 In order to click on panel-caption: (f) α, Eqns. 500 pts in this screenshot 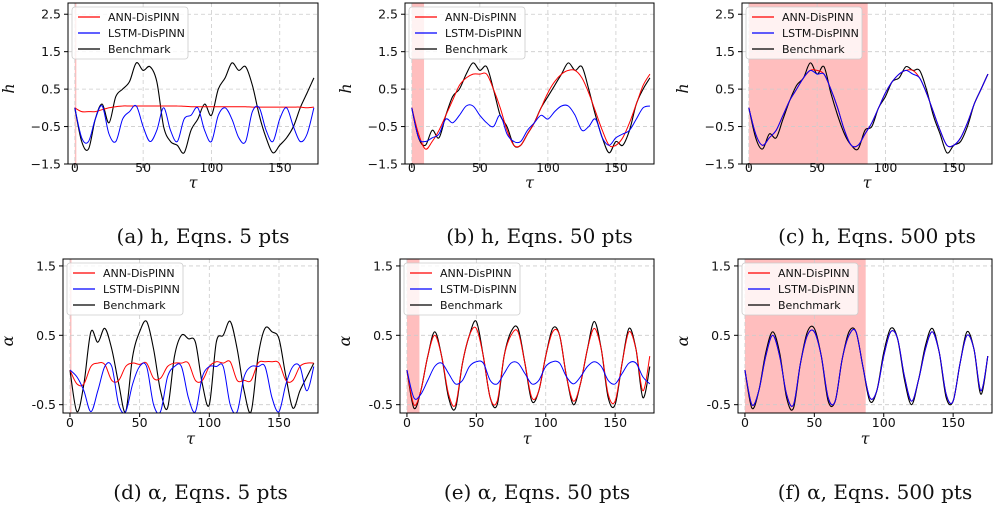, I will do `click(875, 492)`.